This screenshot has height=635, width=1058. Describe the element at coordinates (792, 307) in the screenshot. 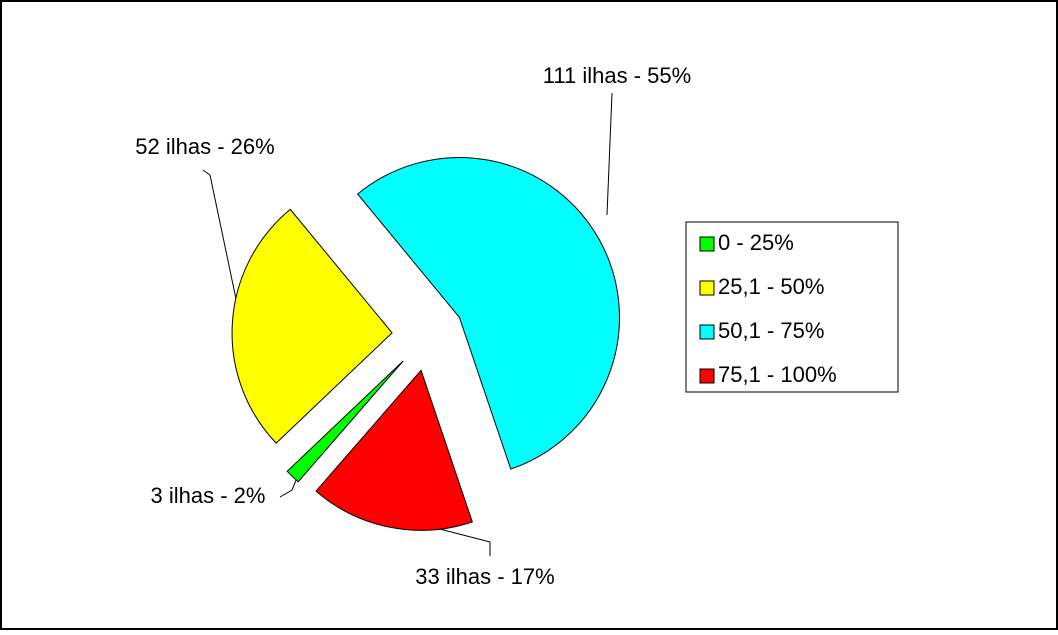

I see `legend-box` at that location.